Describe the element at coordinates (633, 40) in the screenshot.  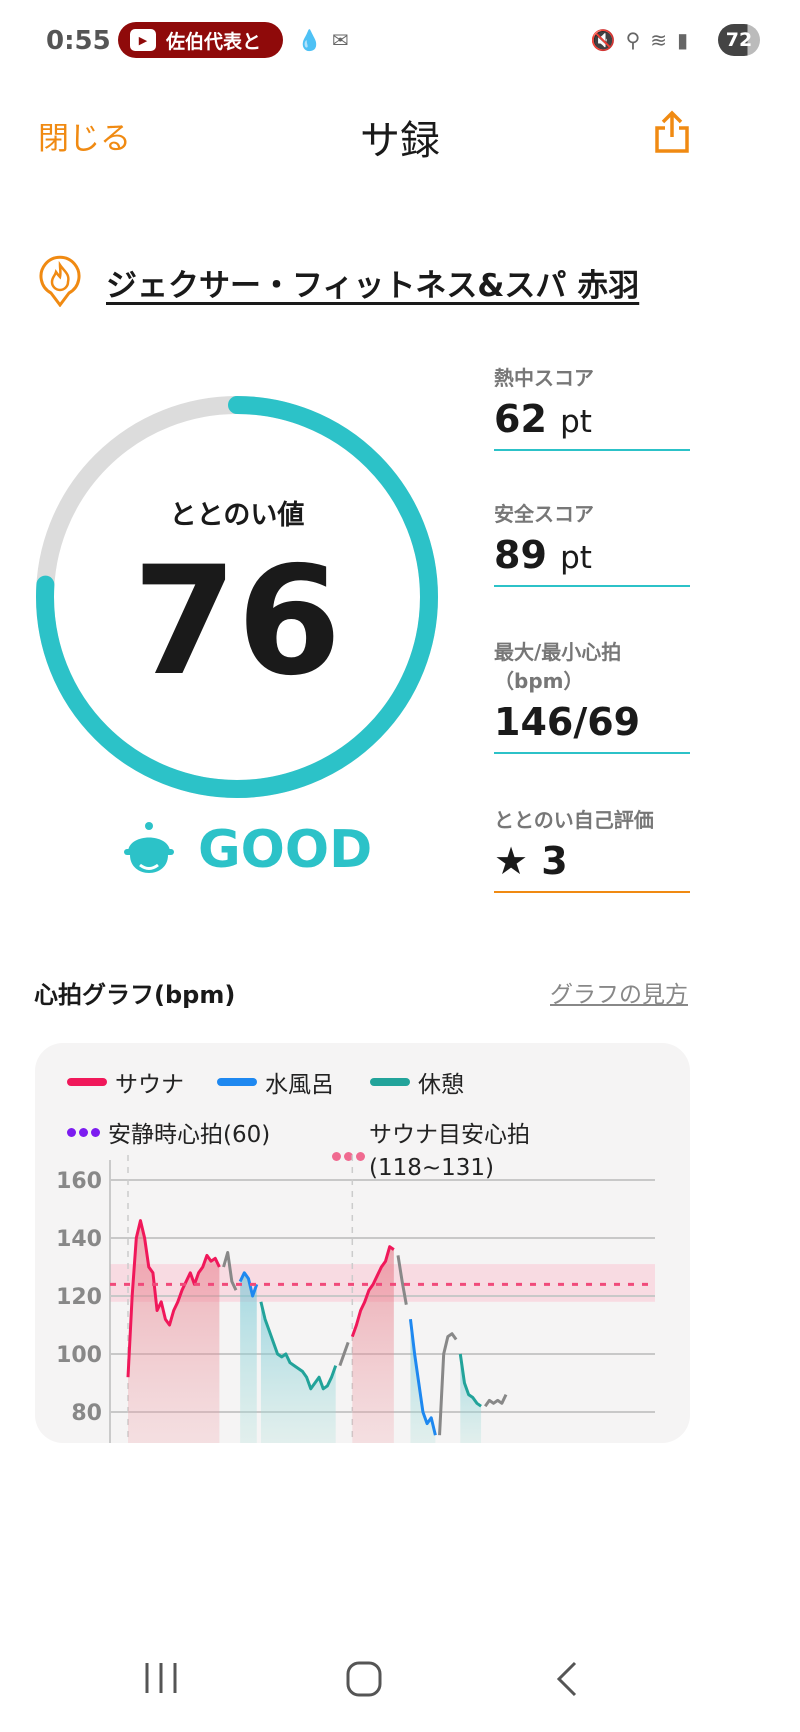
I see `location-icon: ⚲` at that location.